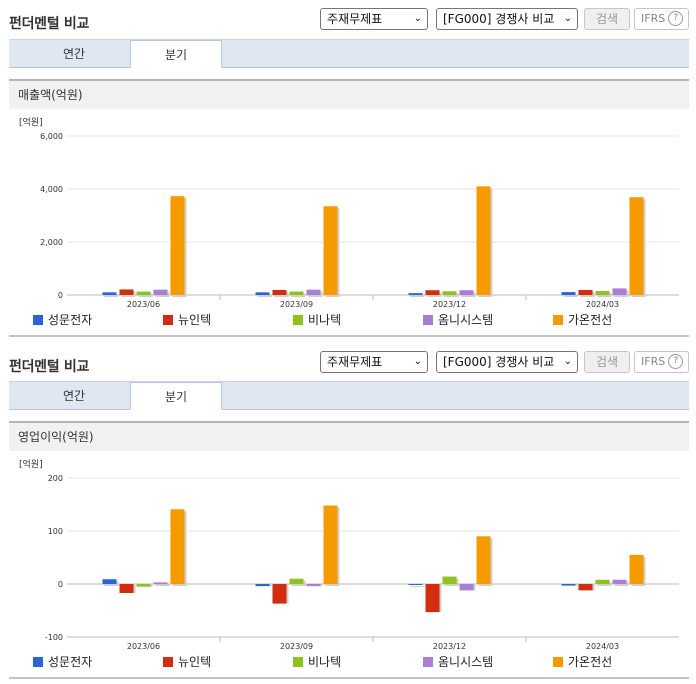  What do you see at coordinates (31, 122) in the screenshot?
I see `y-unit-label: [억원]` at bounding box center [31, 122].